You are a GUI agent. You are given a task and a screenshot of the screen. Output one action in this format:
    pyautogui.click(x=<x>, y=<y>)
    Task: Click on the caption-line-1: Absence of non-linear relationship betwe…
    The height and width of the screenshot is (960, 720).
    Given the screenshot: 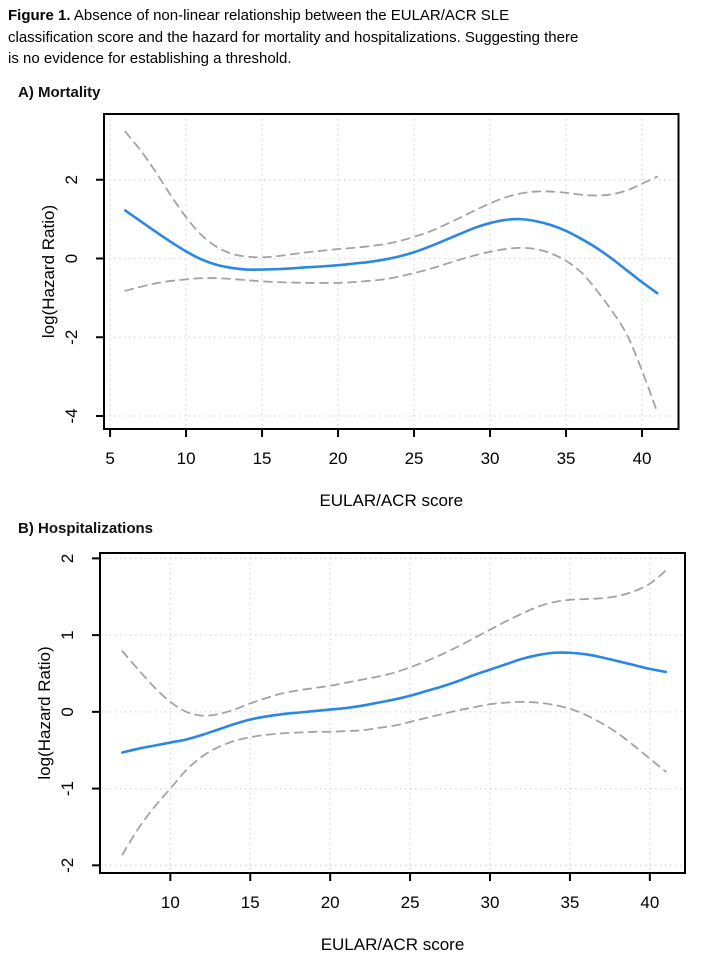 What is the action you would take?
    pyautogui.click(x=291, y=15)
    